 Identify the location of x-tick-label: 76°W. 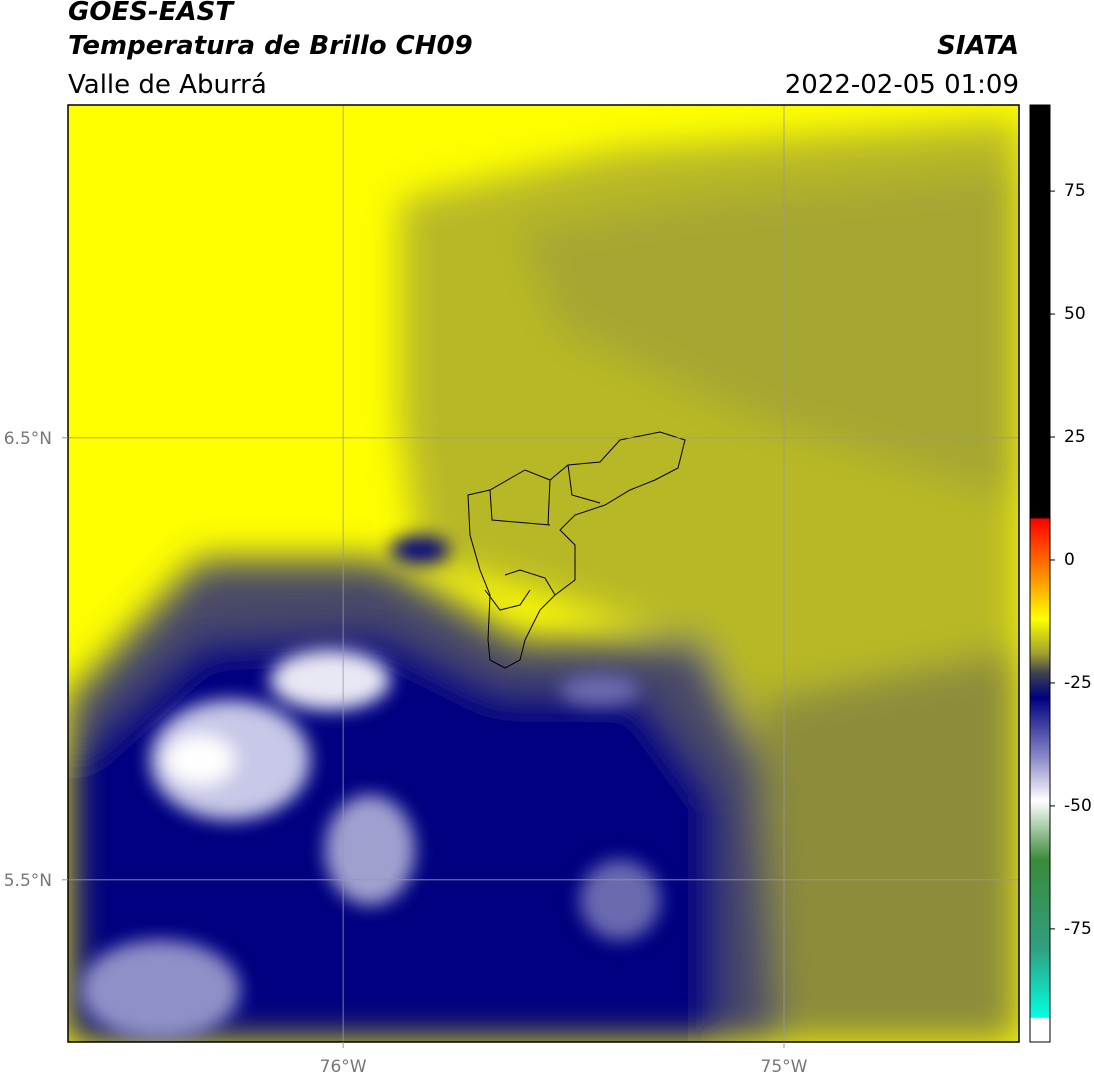
(343, 1067).